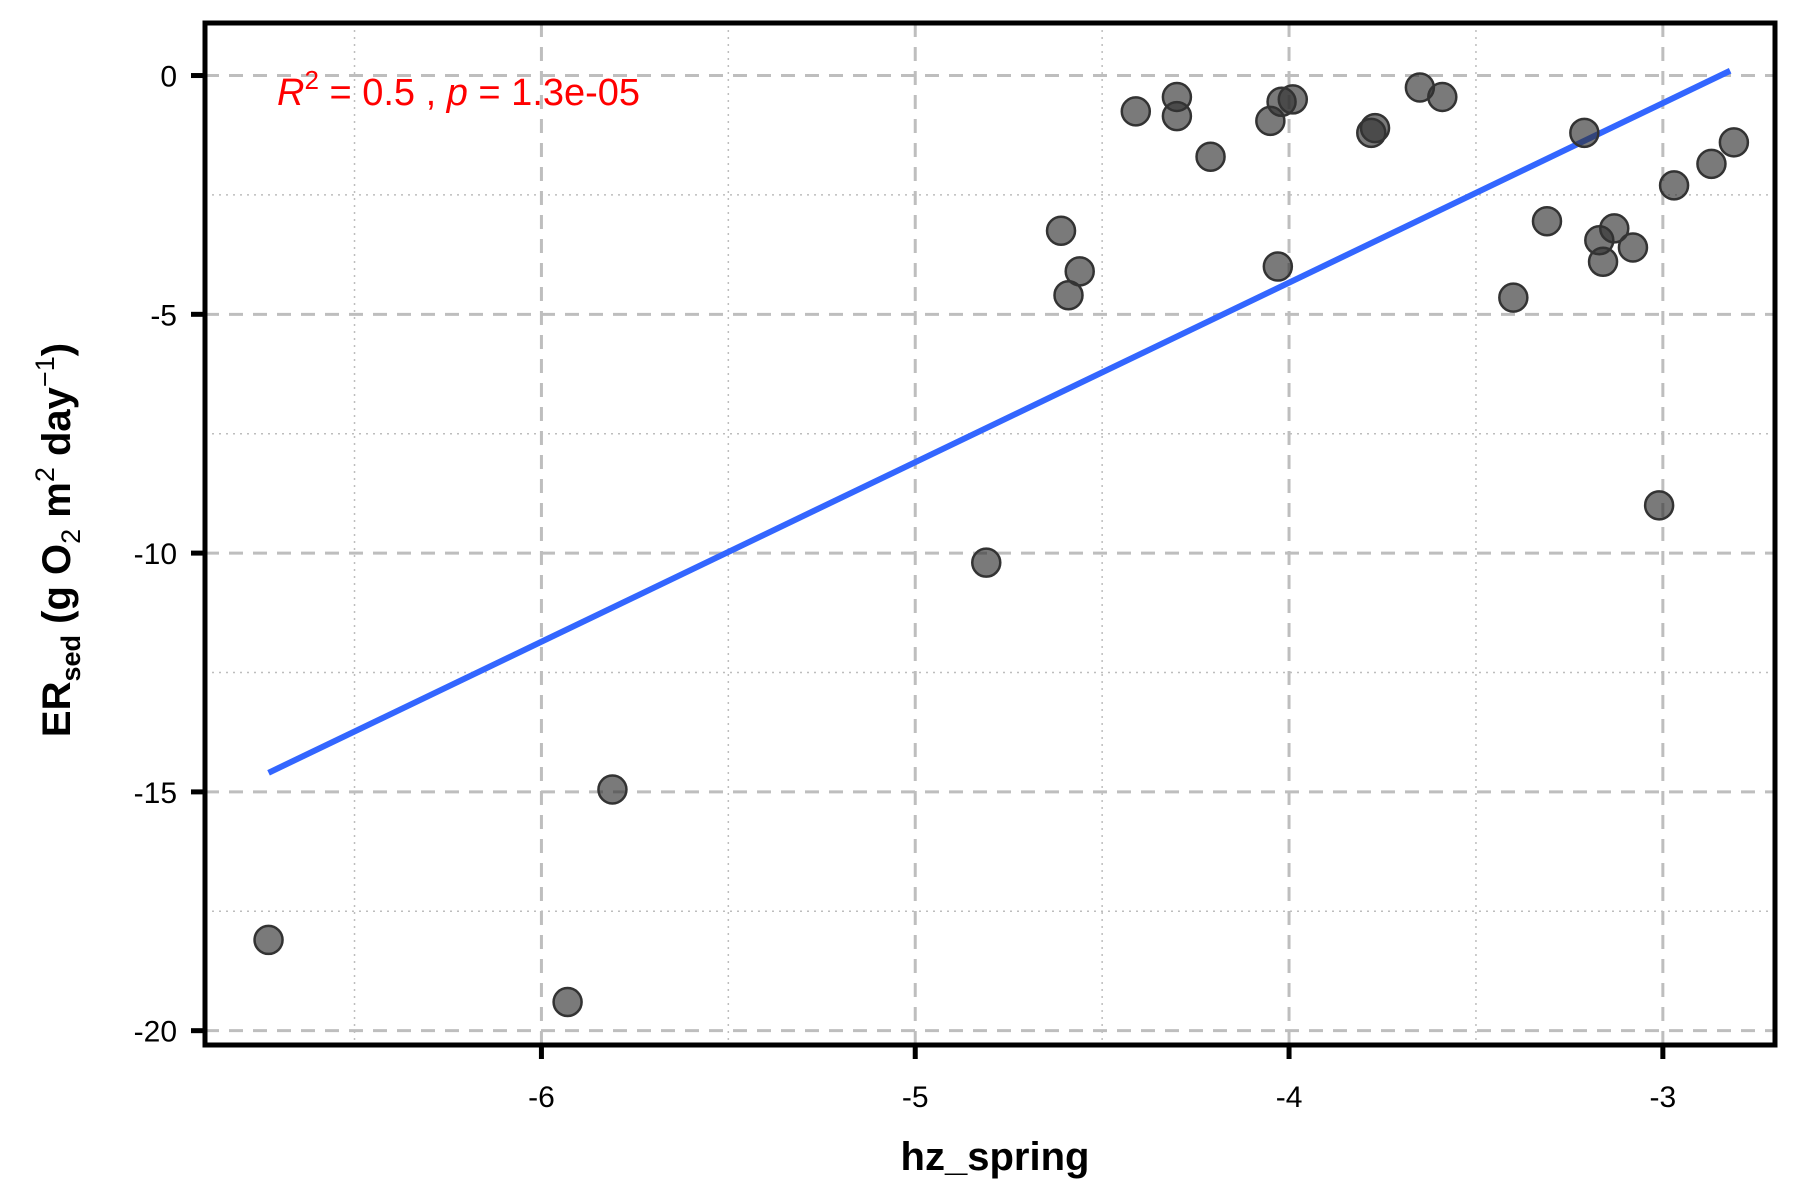 Image resolution: width=1800 pixels, height=1200 pixels. I want to click on y-axis-title: ERsed (g O2 m2 day−1), so click(58, 540).